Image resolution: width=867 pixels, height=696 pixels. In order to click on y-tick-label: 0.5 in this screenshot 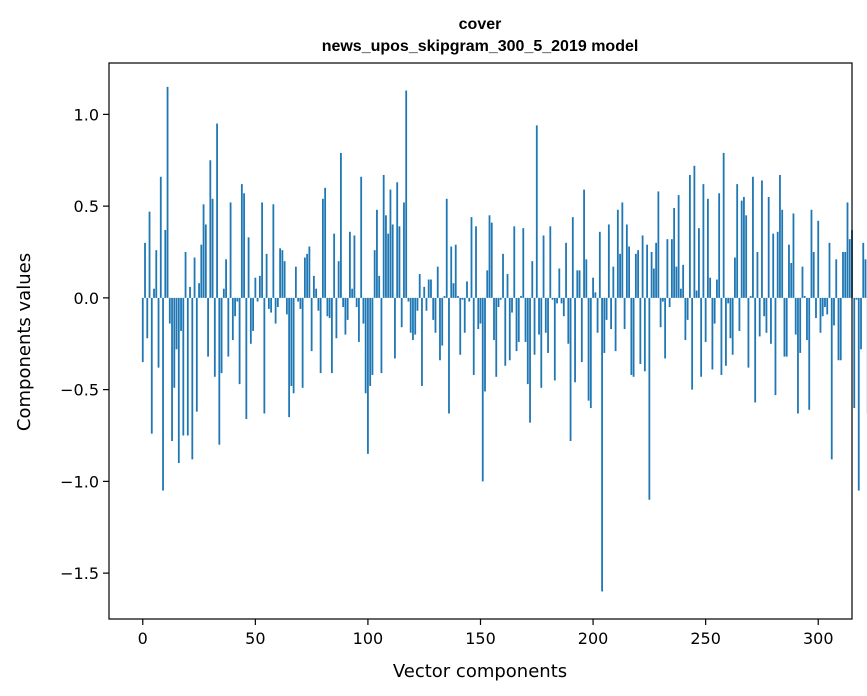, I will do `click(86, 206)`.